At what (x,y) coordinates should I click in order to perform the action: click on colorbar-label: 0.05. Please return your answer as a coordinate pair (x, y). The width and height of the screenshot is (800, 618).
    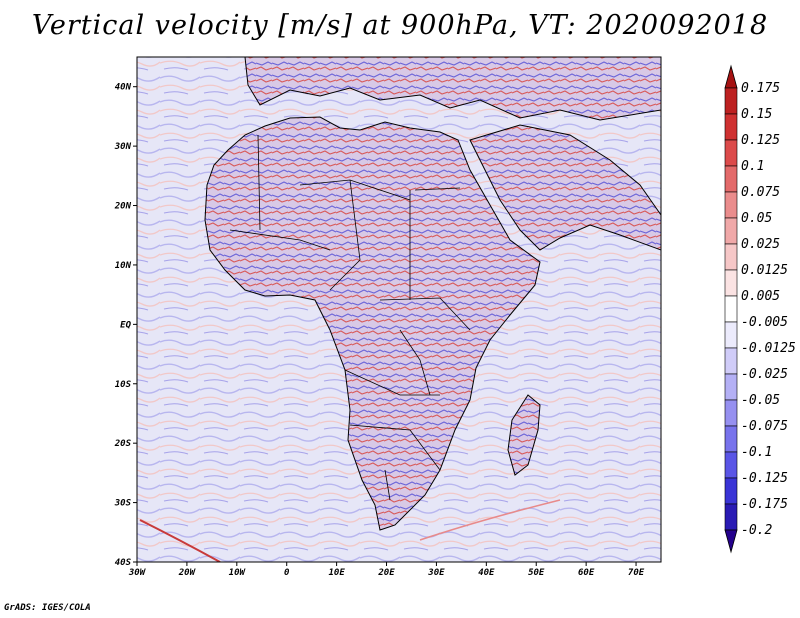
    Looking at the image, I should click on (756, 218).